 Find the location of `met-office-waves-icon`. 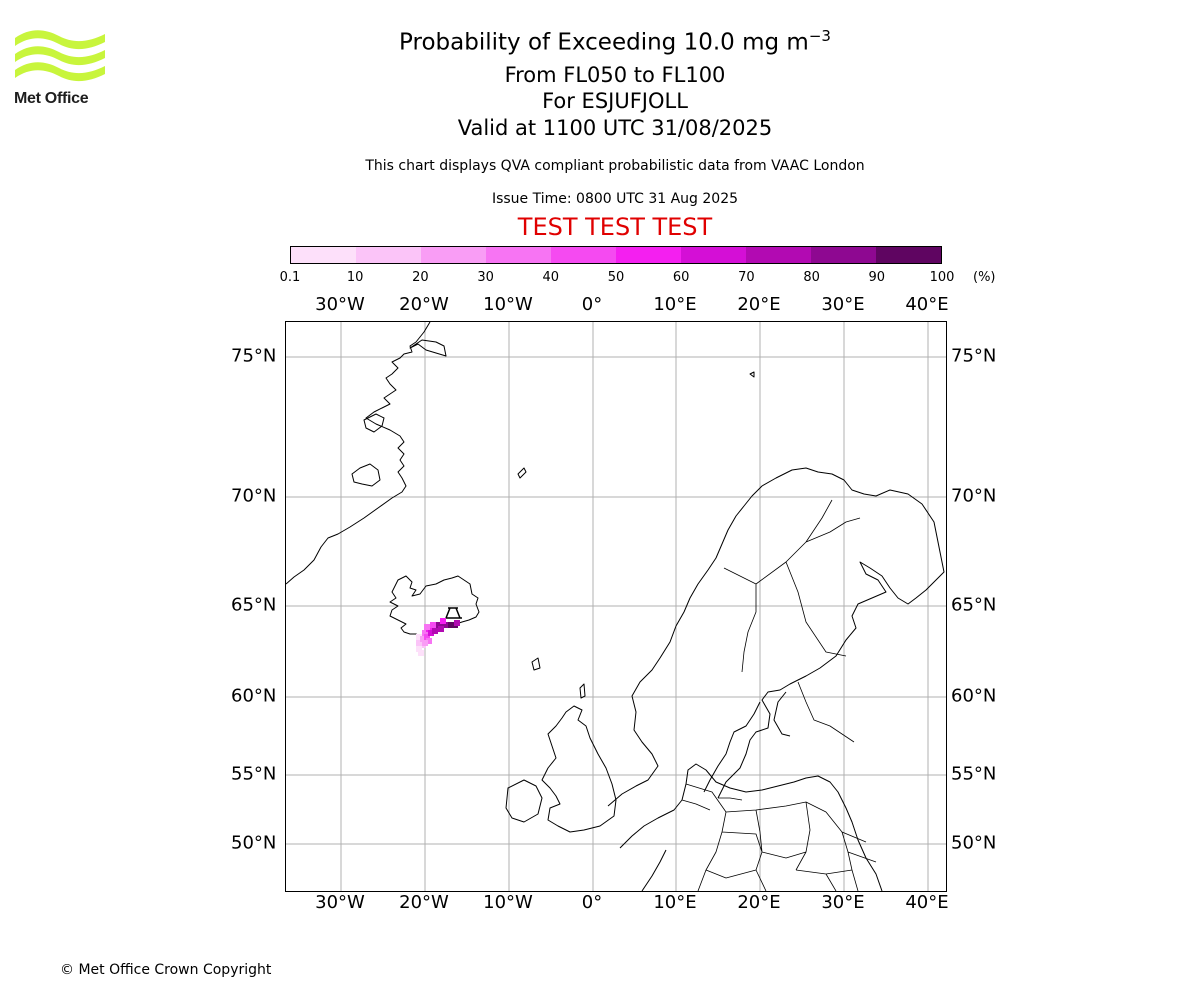

met-office-waves-icon is located at coordinates (60, 56).